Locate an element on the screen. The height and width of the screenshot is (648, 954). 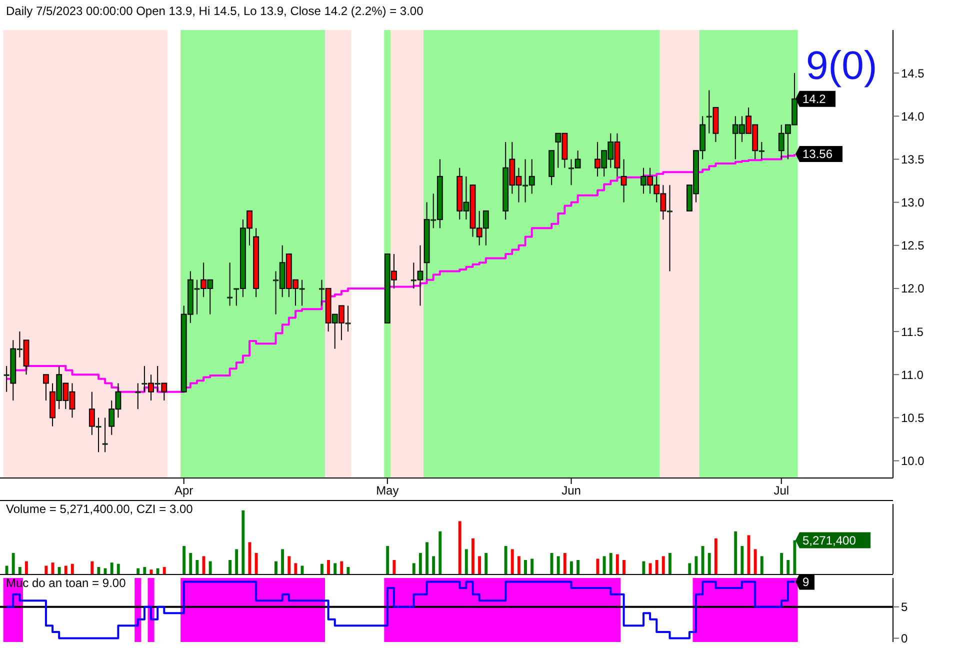
y-tick-label: 11.5 is located at coordinates (912, 331).